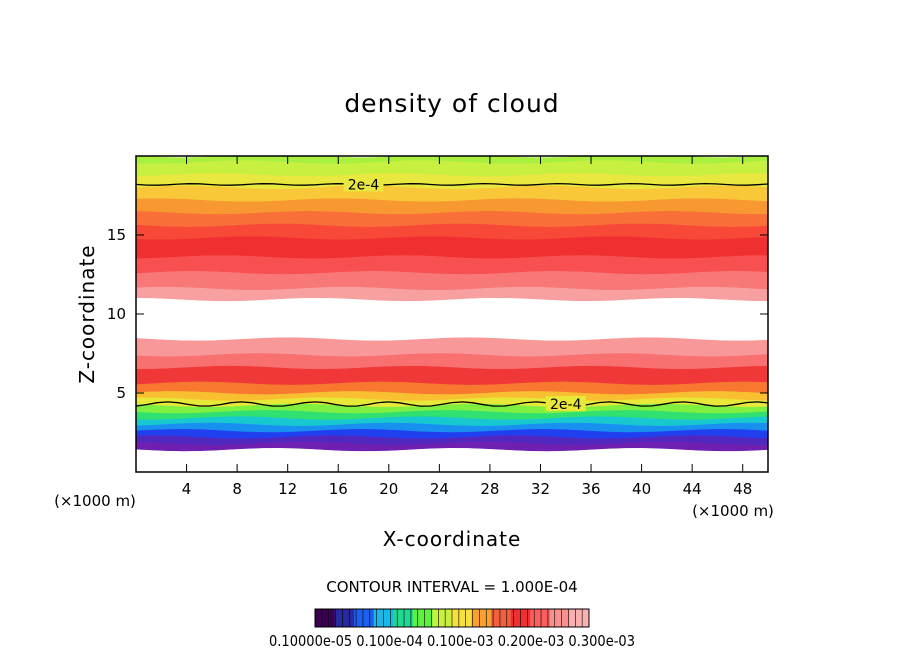  Describe the element at coordinates (733, 511) in the screenshot. I see `x-unit-label-right: (×1000 m)` at that location.